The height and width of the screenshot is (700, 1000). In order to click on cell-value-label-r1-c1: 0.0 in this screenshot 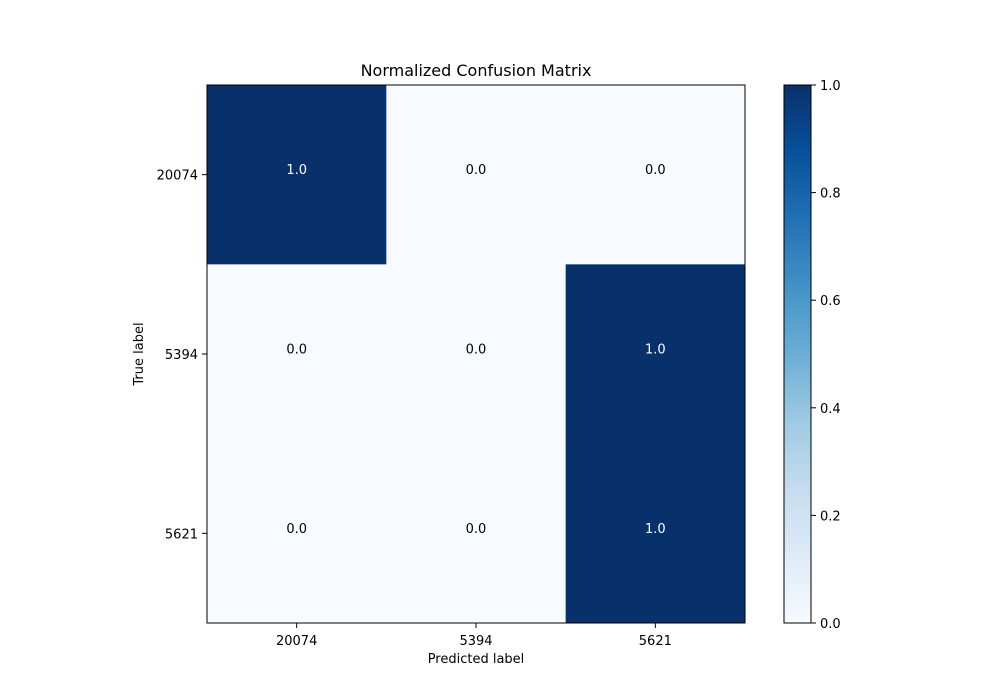, I will do `click(476, 350)`.